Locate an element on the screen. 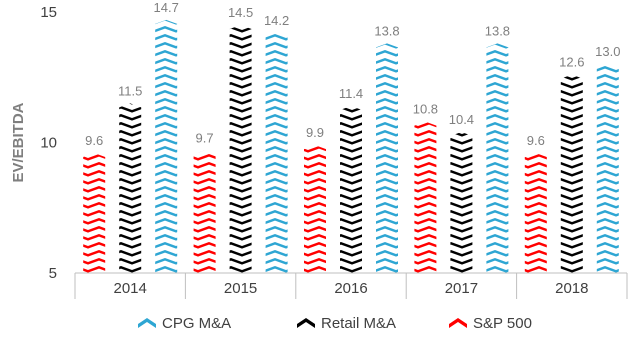  bar-sandp-500-2018 is located at coordinates (535, 212).